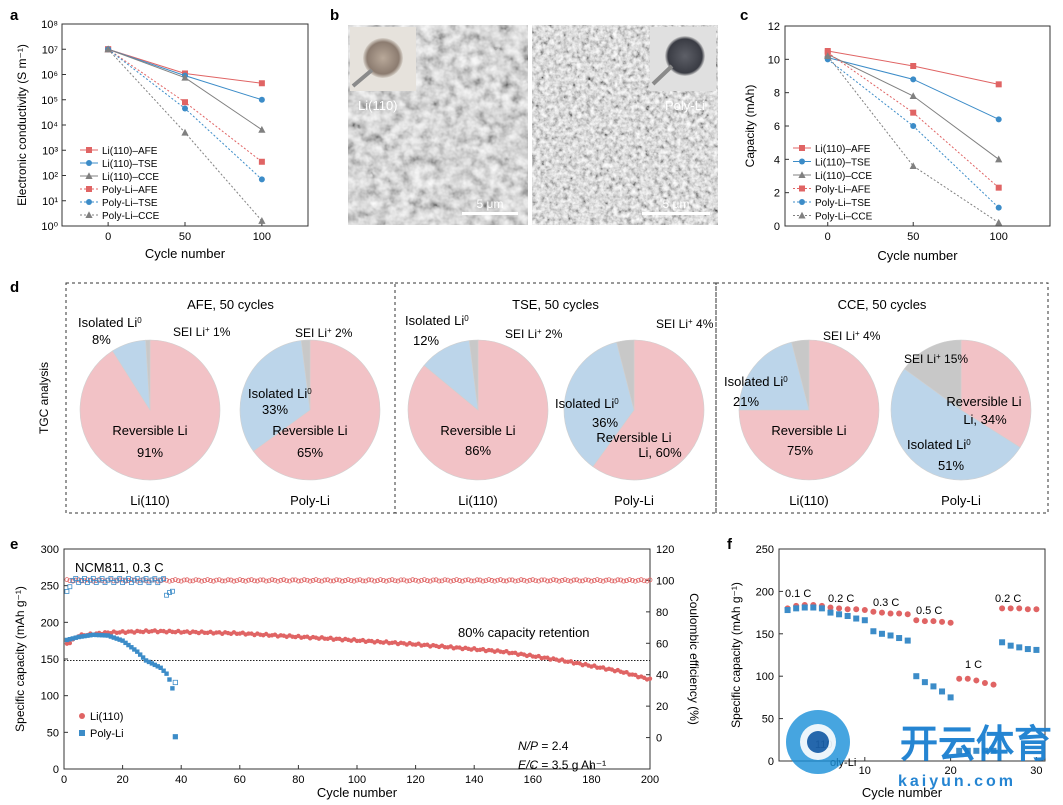 The width and height of the screenshot is (1063, 805). What do you see at coordinates (524, 632) in the screenshot?
I see `annotation-retention: 80% capacity retention` at bounding box center [524, 632].